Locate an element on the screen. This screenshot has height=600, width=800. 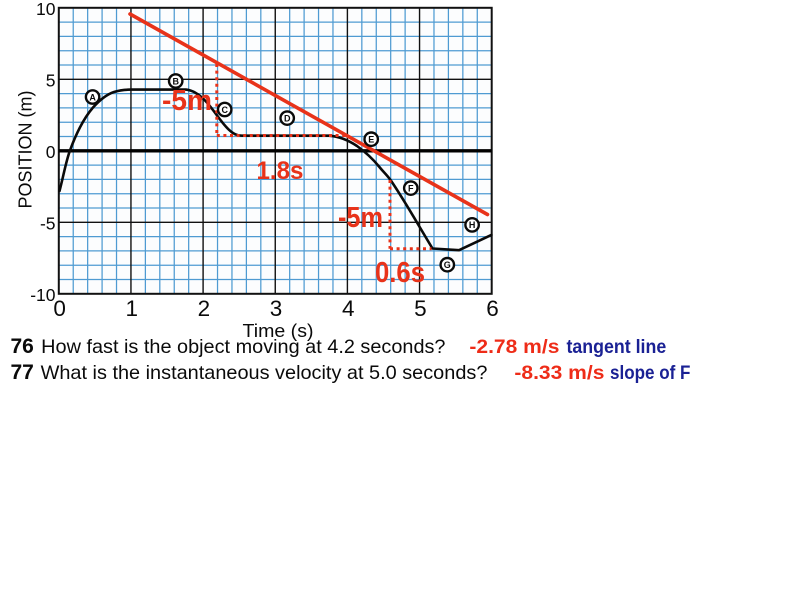
svg-text: -10 is located at coordinates (43, 295).